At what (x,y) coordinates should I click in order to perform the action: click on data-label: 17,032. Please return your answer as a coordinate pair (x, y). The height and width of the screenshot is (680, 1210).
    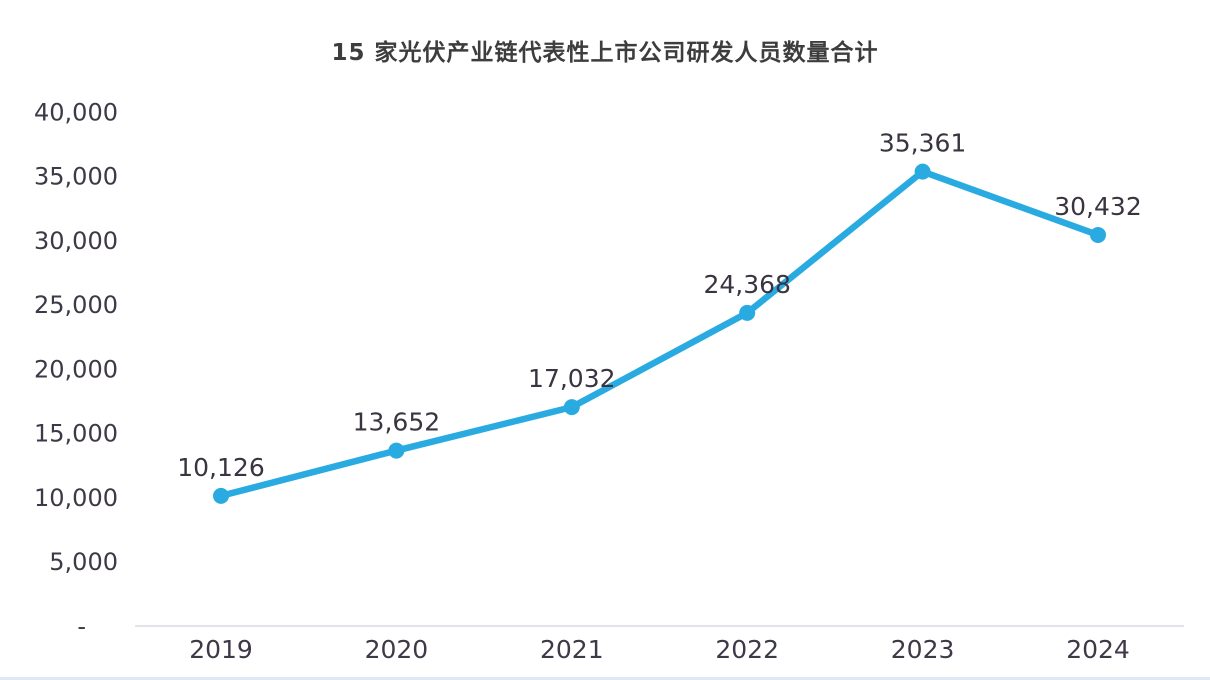
    Looking at the image, I should click on (571, 378).